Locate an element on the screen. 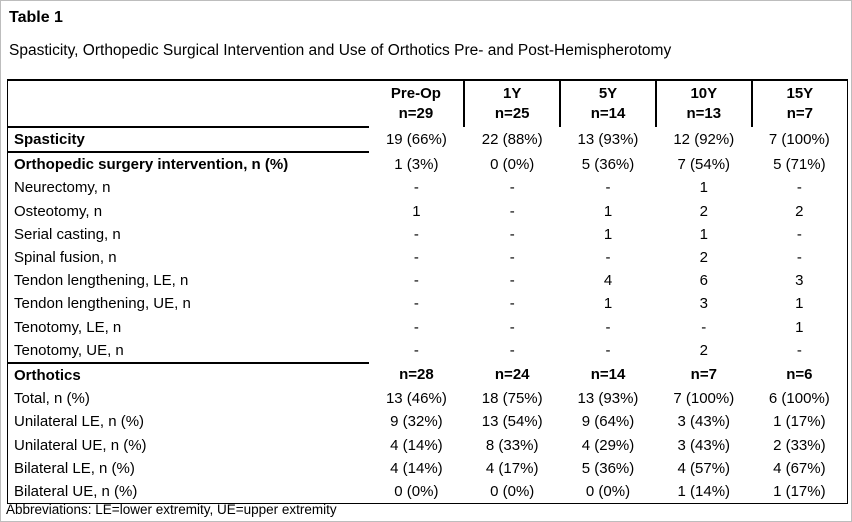  table-row-spinal-fusion-n: Spinal fusion, n - - - 2 - is located at coordinates (428, 257).